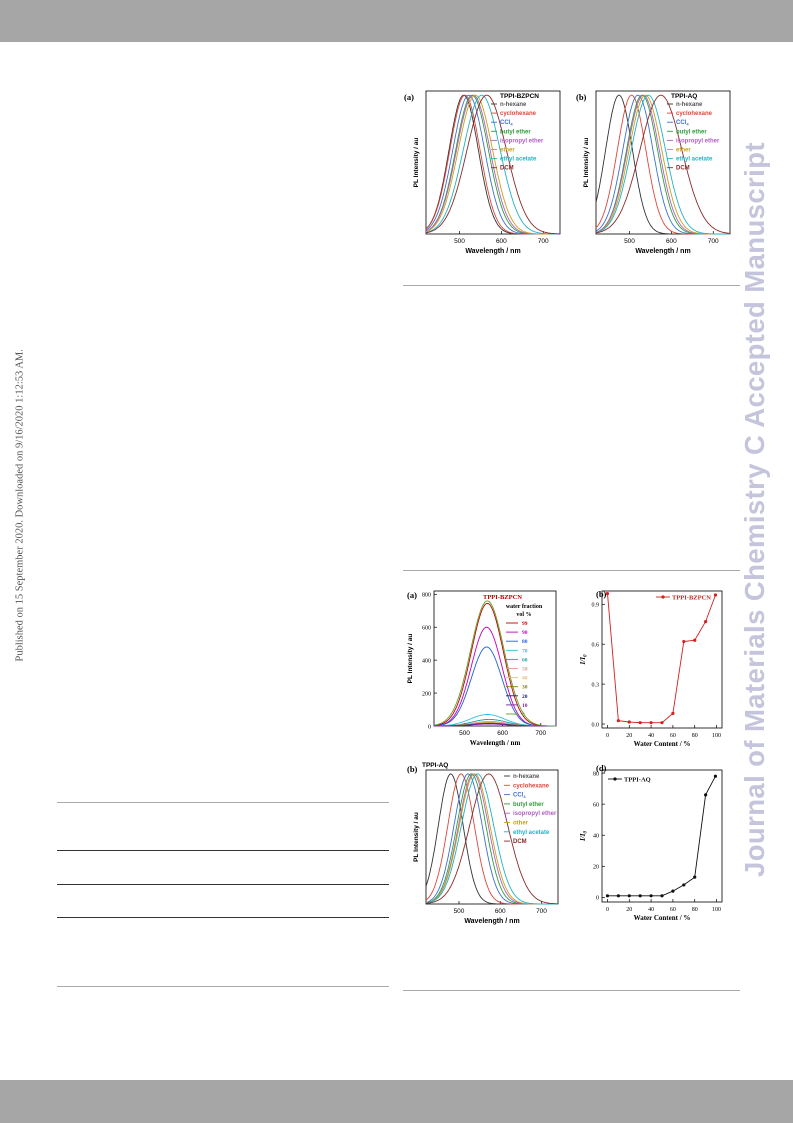 This screenshot has height=1123, width=793. I want to click on legend-label: 70, so click(525, 651).